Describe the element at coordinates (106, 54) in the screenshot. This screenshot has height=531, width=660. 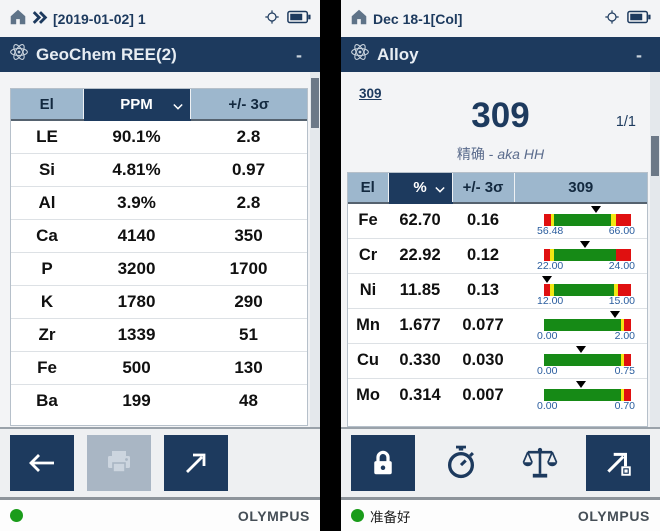
I see `page-title: GeoChem REE(2)` at that location.